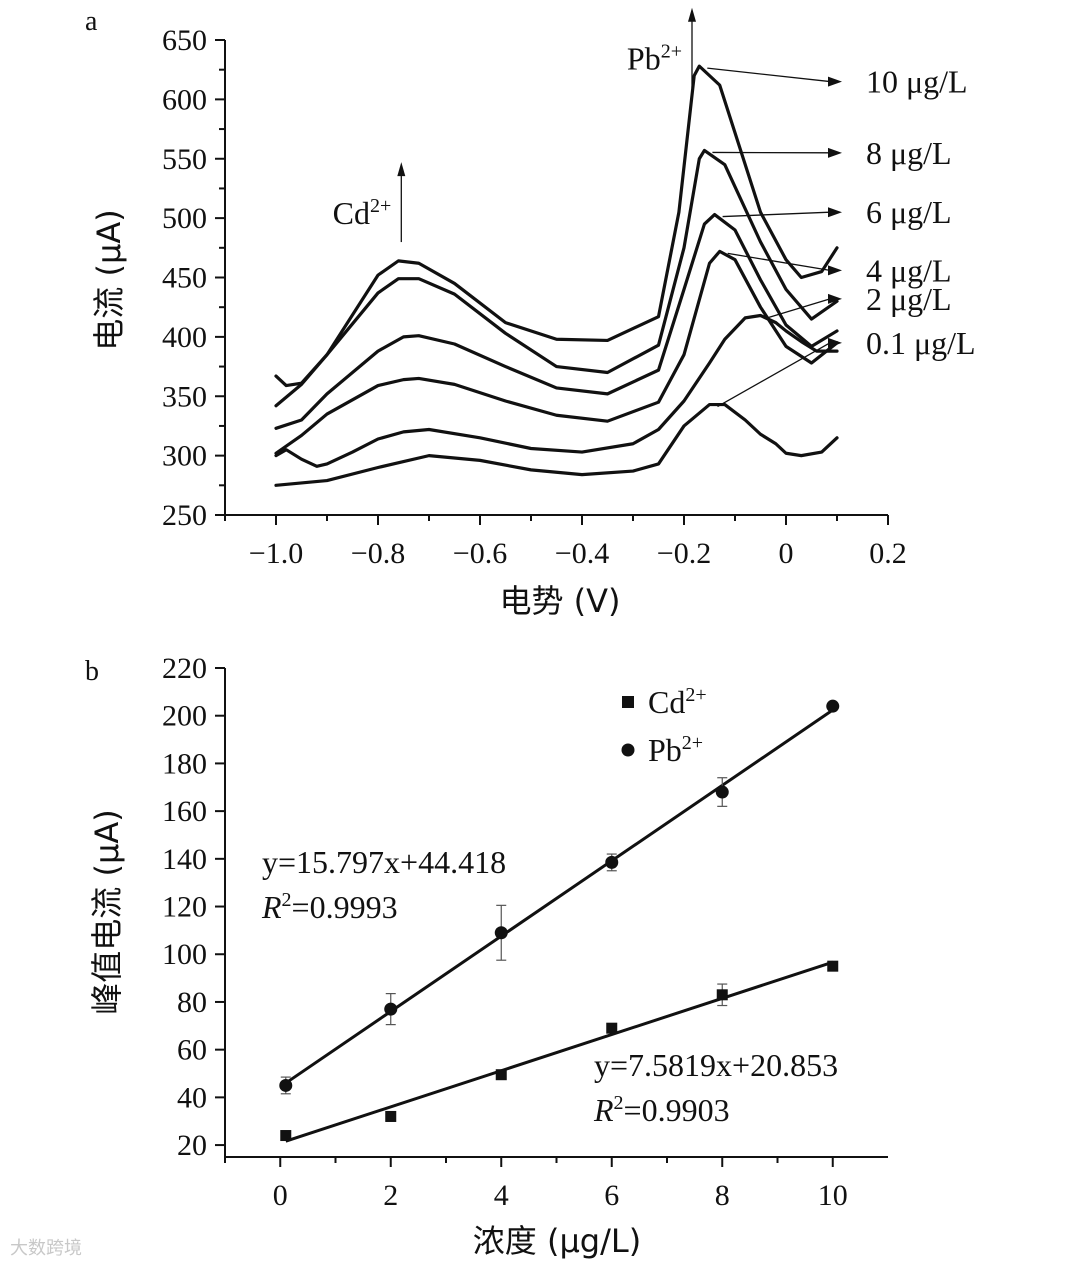 This screenshot has height=1266, width=1080. Describe the element at coordinates (559, 601) in the screenshot. I see `panel-a-xlabel: 电势 (V)` at that location.